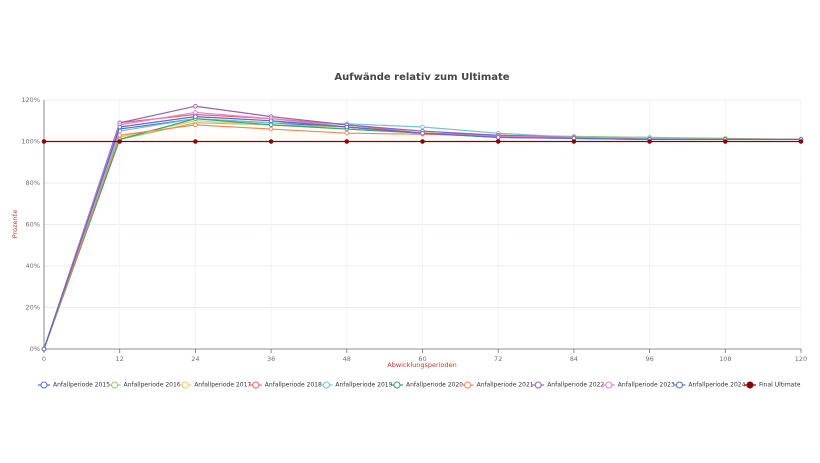 Image resolution: width=820 pixels, height=463 pixels. Describe the element at coordinates (30, 100) in the screenshot. I see `y-tick-label: 120%` at that location.